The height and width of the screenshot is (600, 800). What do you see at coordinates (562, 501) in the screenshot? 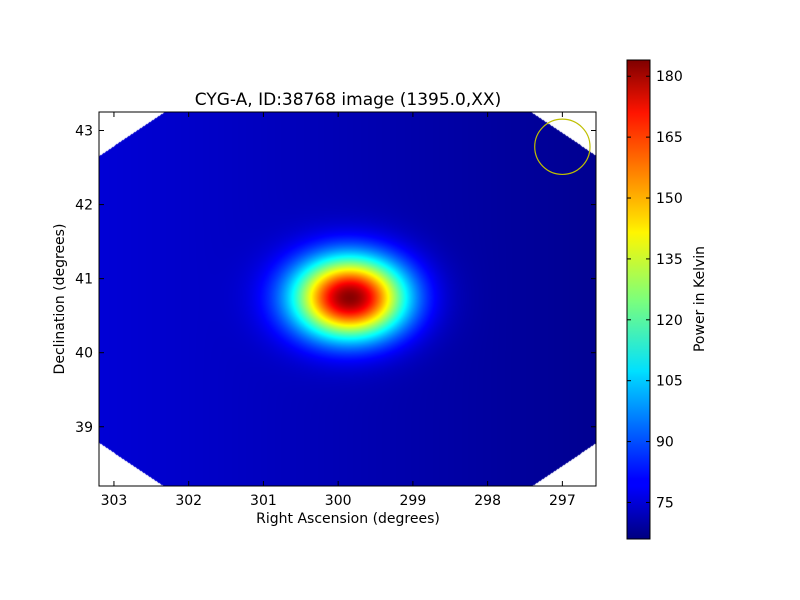
I see `x-tick-label: 297` at bounding box center [562, 501].